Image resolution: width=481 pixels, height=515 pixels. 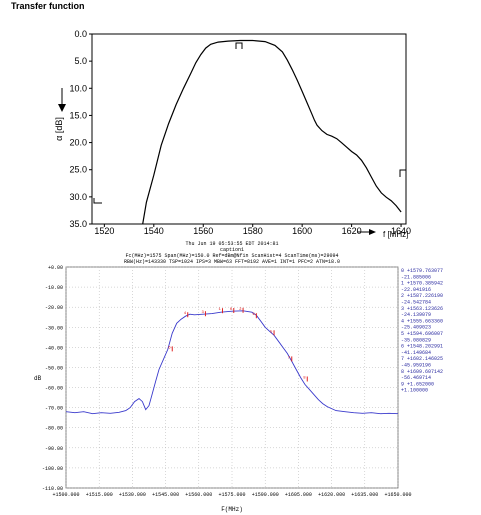 What do you see at coordinates (232, 362) in the screenshot?
I see `bottom-series-line` at bounding box center [232, 362].